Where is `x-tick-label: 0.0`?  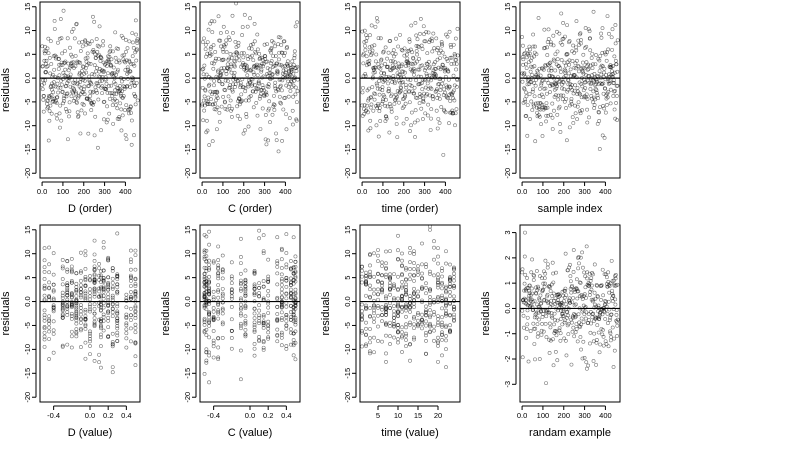
x-tick-label: 0.0 is located at coordinates (522, 415).